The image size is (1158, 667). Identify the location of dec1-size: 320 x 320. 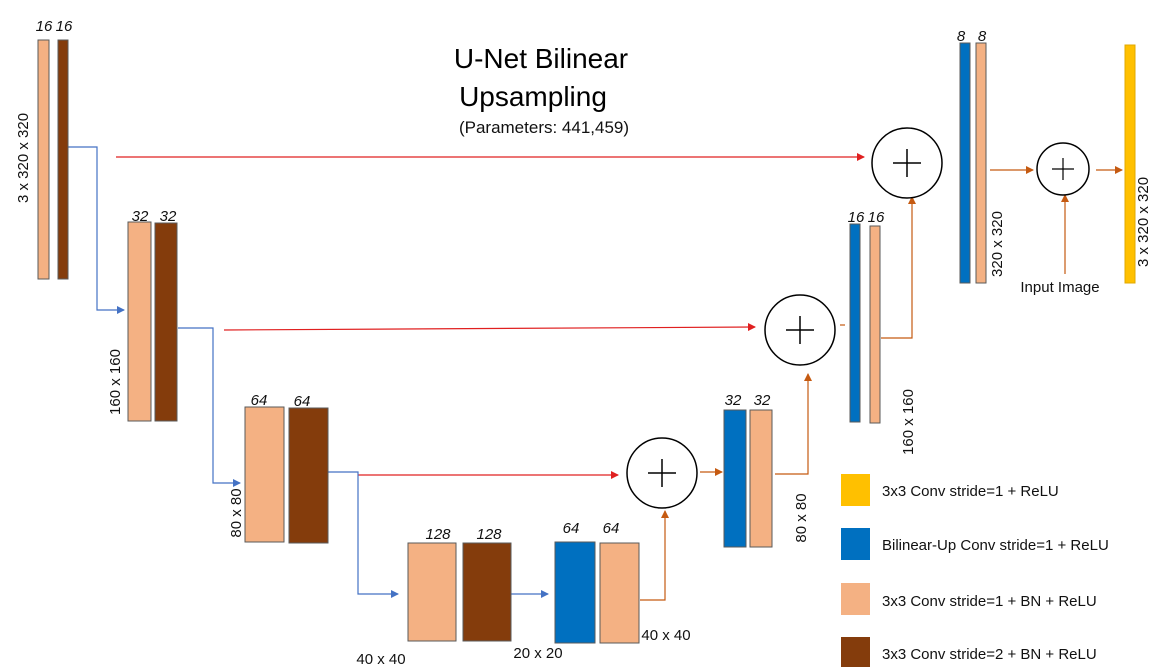
(997, 244).